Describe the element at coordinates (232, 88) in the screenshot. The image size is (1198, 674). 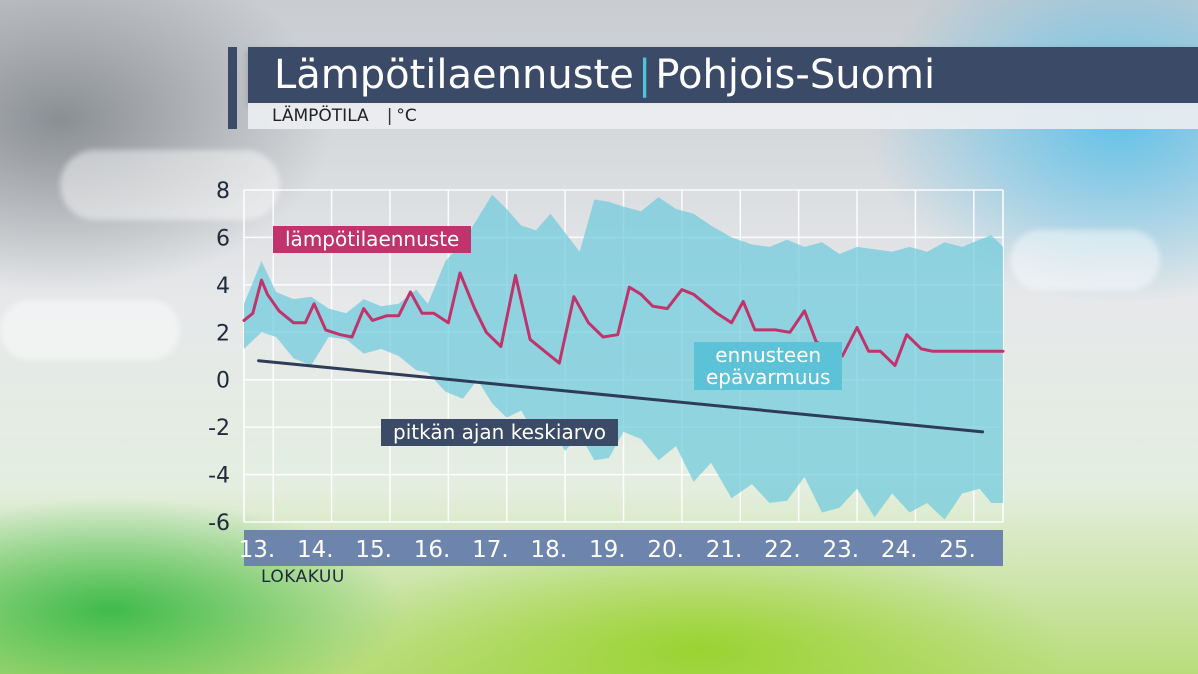
I see `title-accent-bar` at that location.